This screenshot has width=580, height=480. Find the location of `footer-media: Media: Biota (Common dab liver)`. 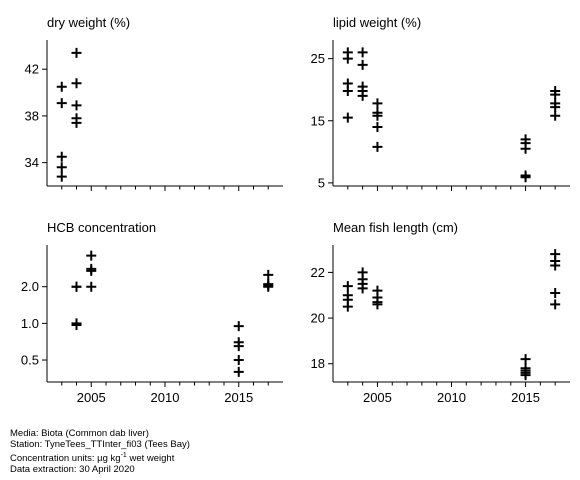

footer-media: Media: Biota (Common dab liver) is located at coordinates (79, 433).